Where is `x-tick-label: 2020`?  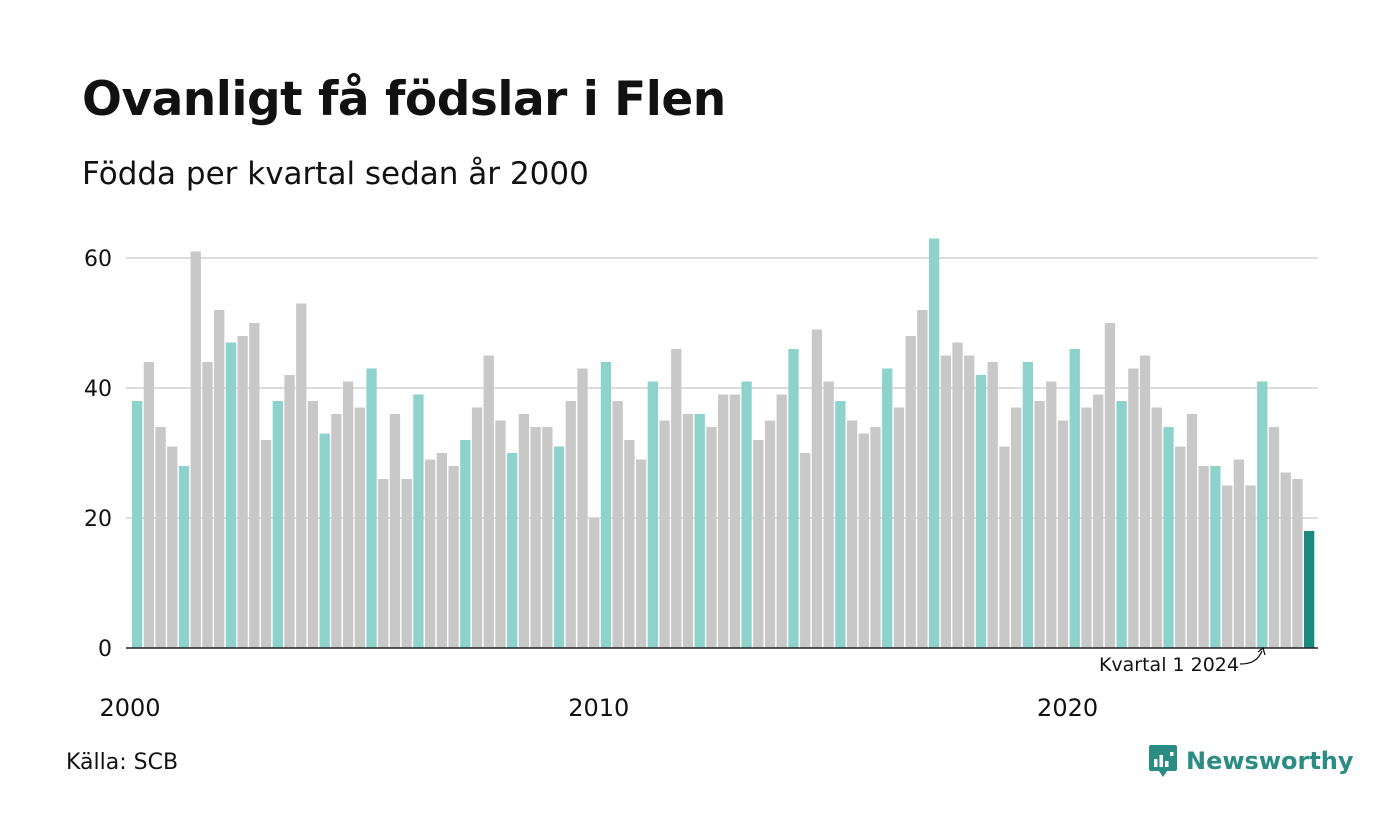 x-tick-label: 2020 is located at coordinates (1067, 708).